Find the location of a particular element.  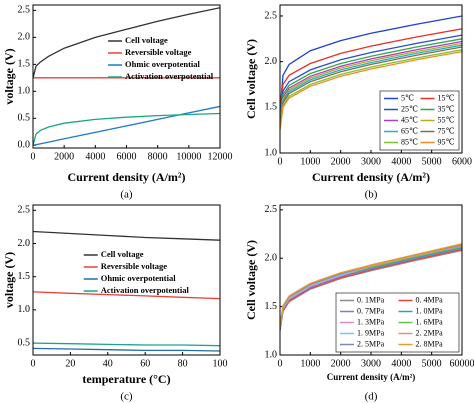

caption: (a) is located at coordinates (126, 195).